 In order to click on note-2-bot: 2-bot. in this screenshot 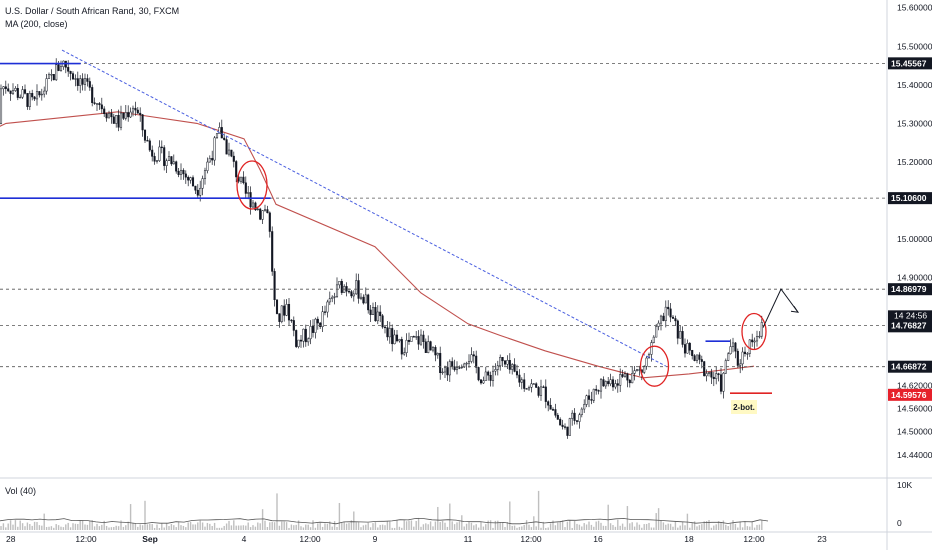, I will do `click(744, 407)`.